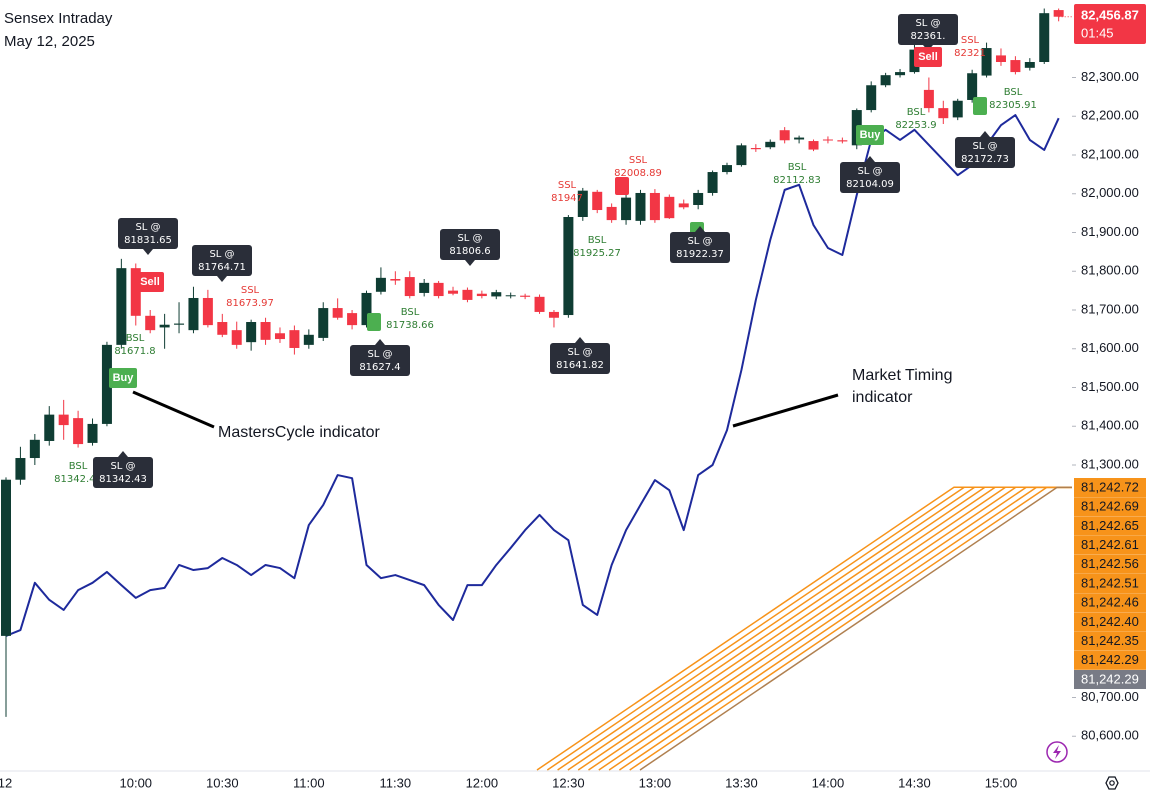 The height and width of the screenshot is (800, 1150). I want to click on replay-icon, so click(1057, 752).